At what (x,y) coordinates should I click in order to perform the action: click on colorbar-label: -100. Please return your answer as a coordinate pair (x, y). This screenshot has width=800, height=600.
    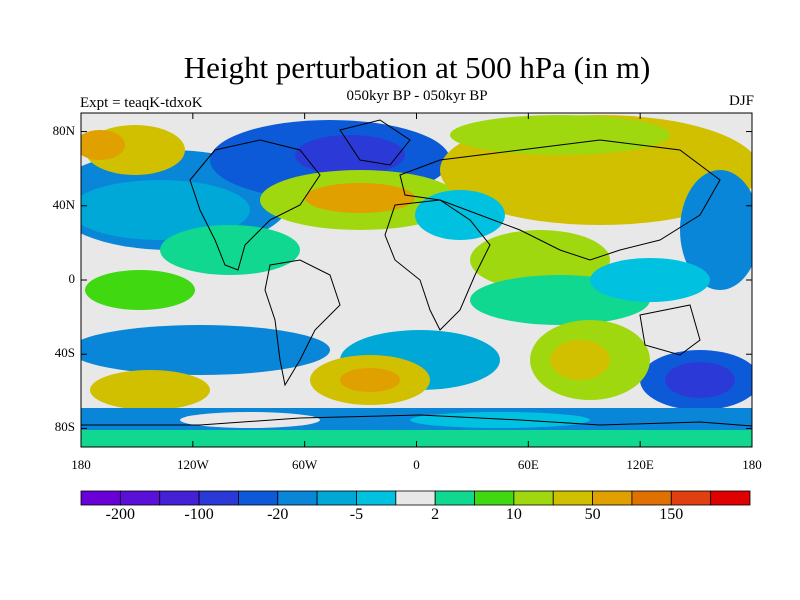
    Looking at the image, I should click on (199, 514).